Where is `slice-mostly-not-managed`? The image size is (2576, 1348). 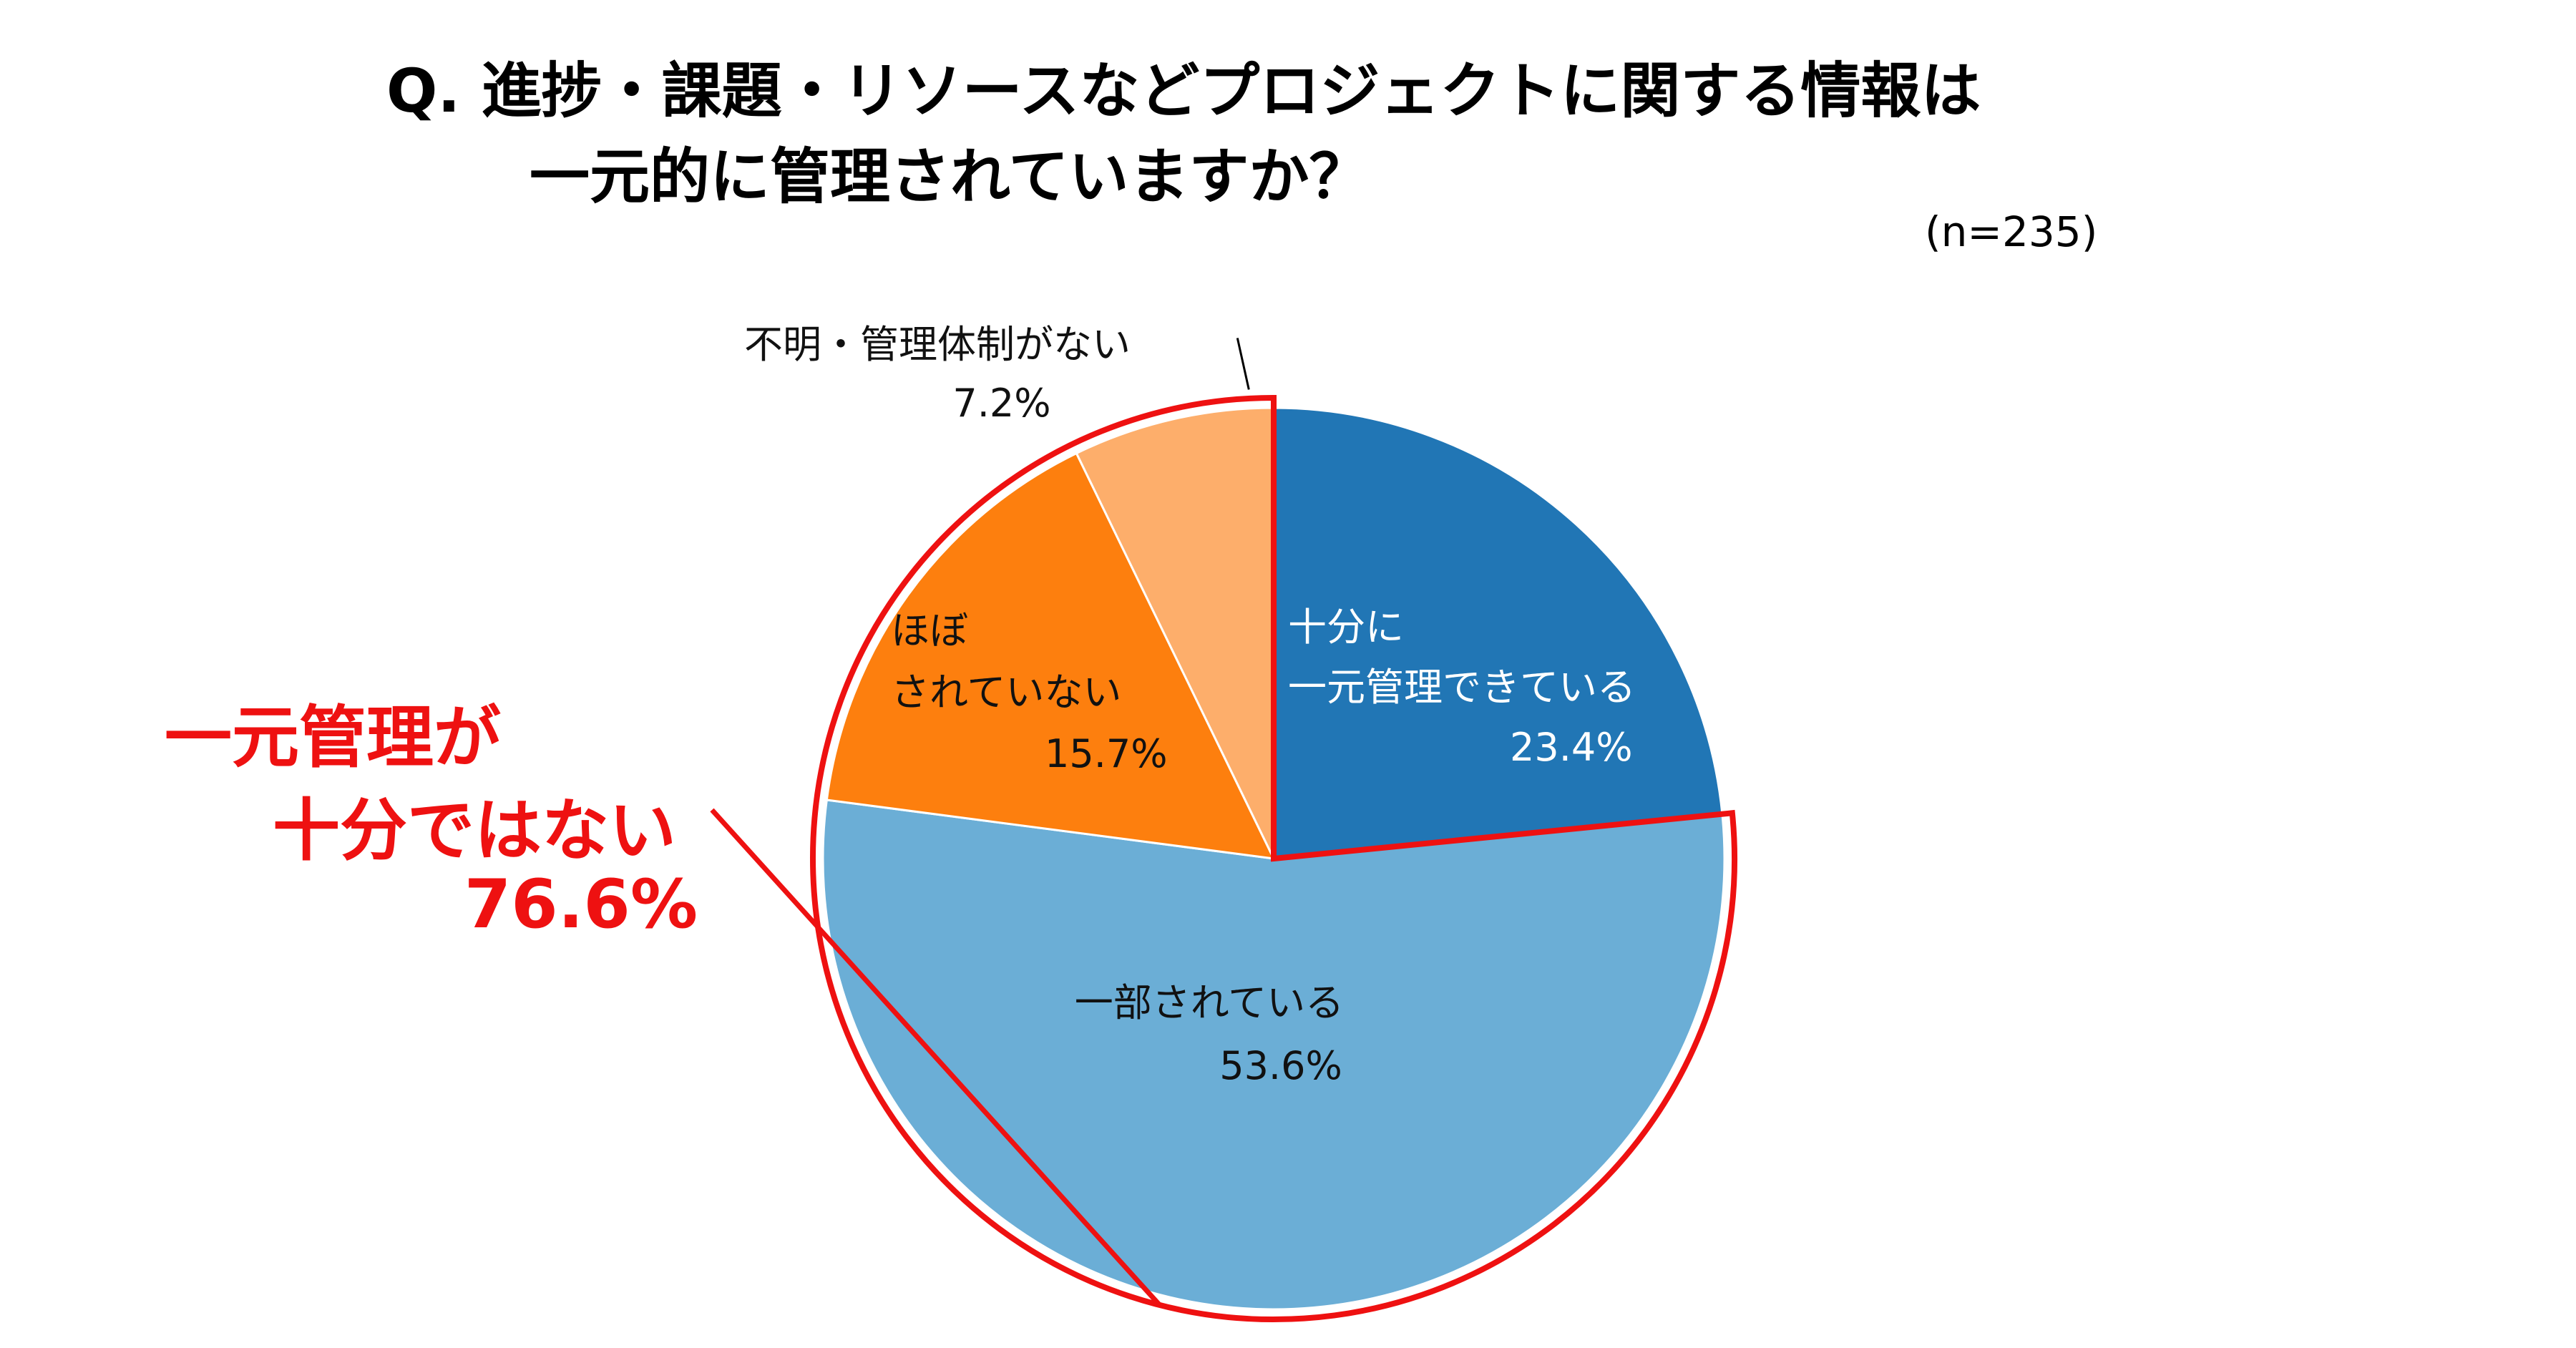
slice-mostly-not-managed is located at coordinates (1050, 655).